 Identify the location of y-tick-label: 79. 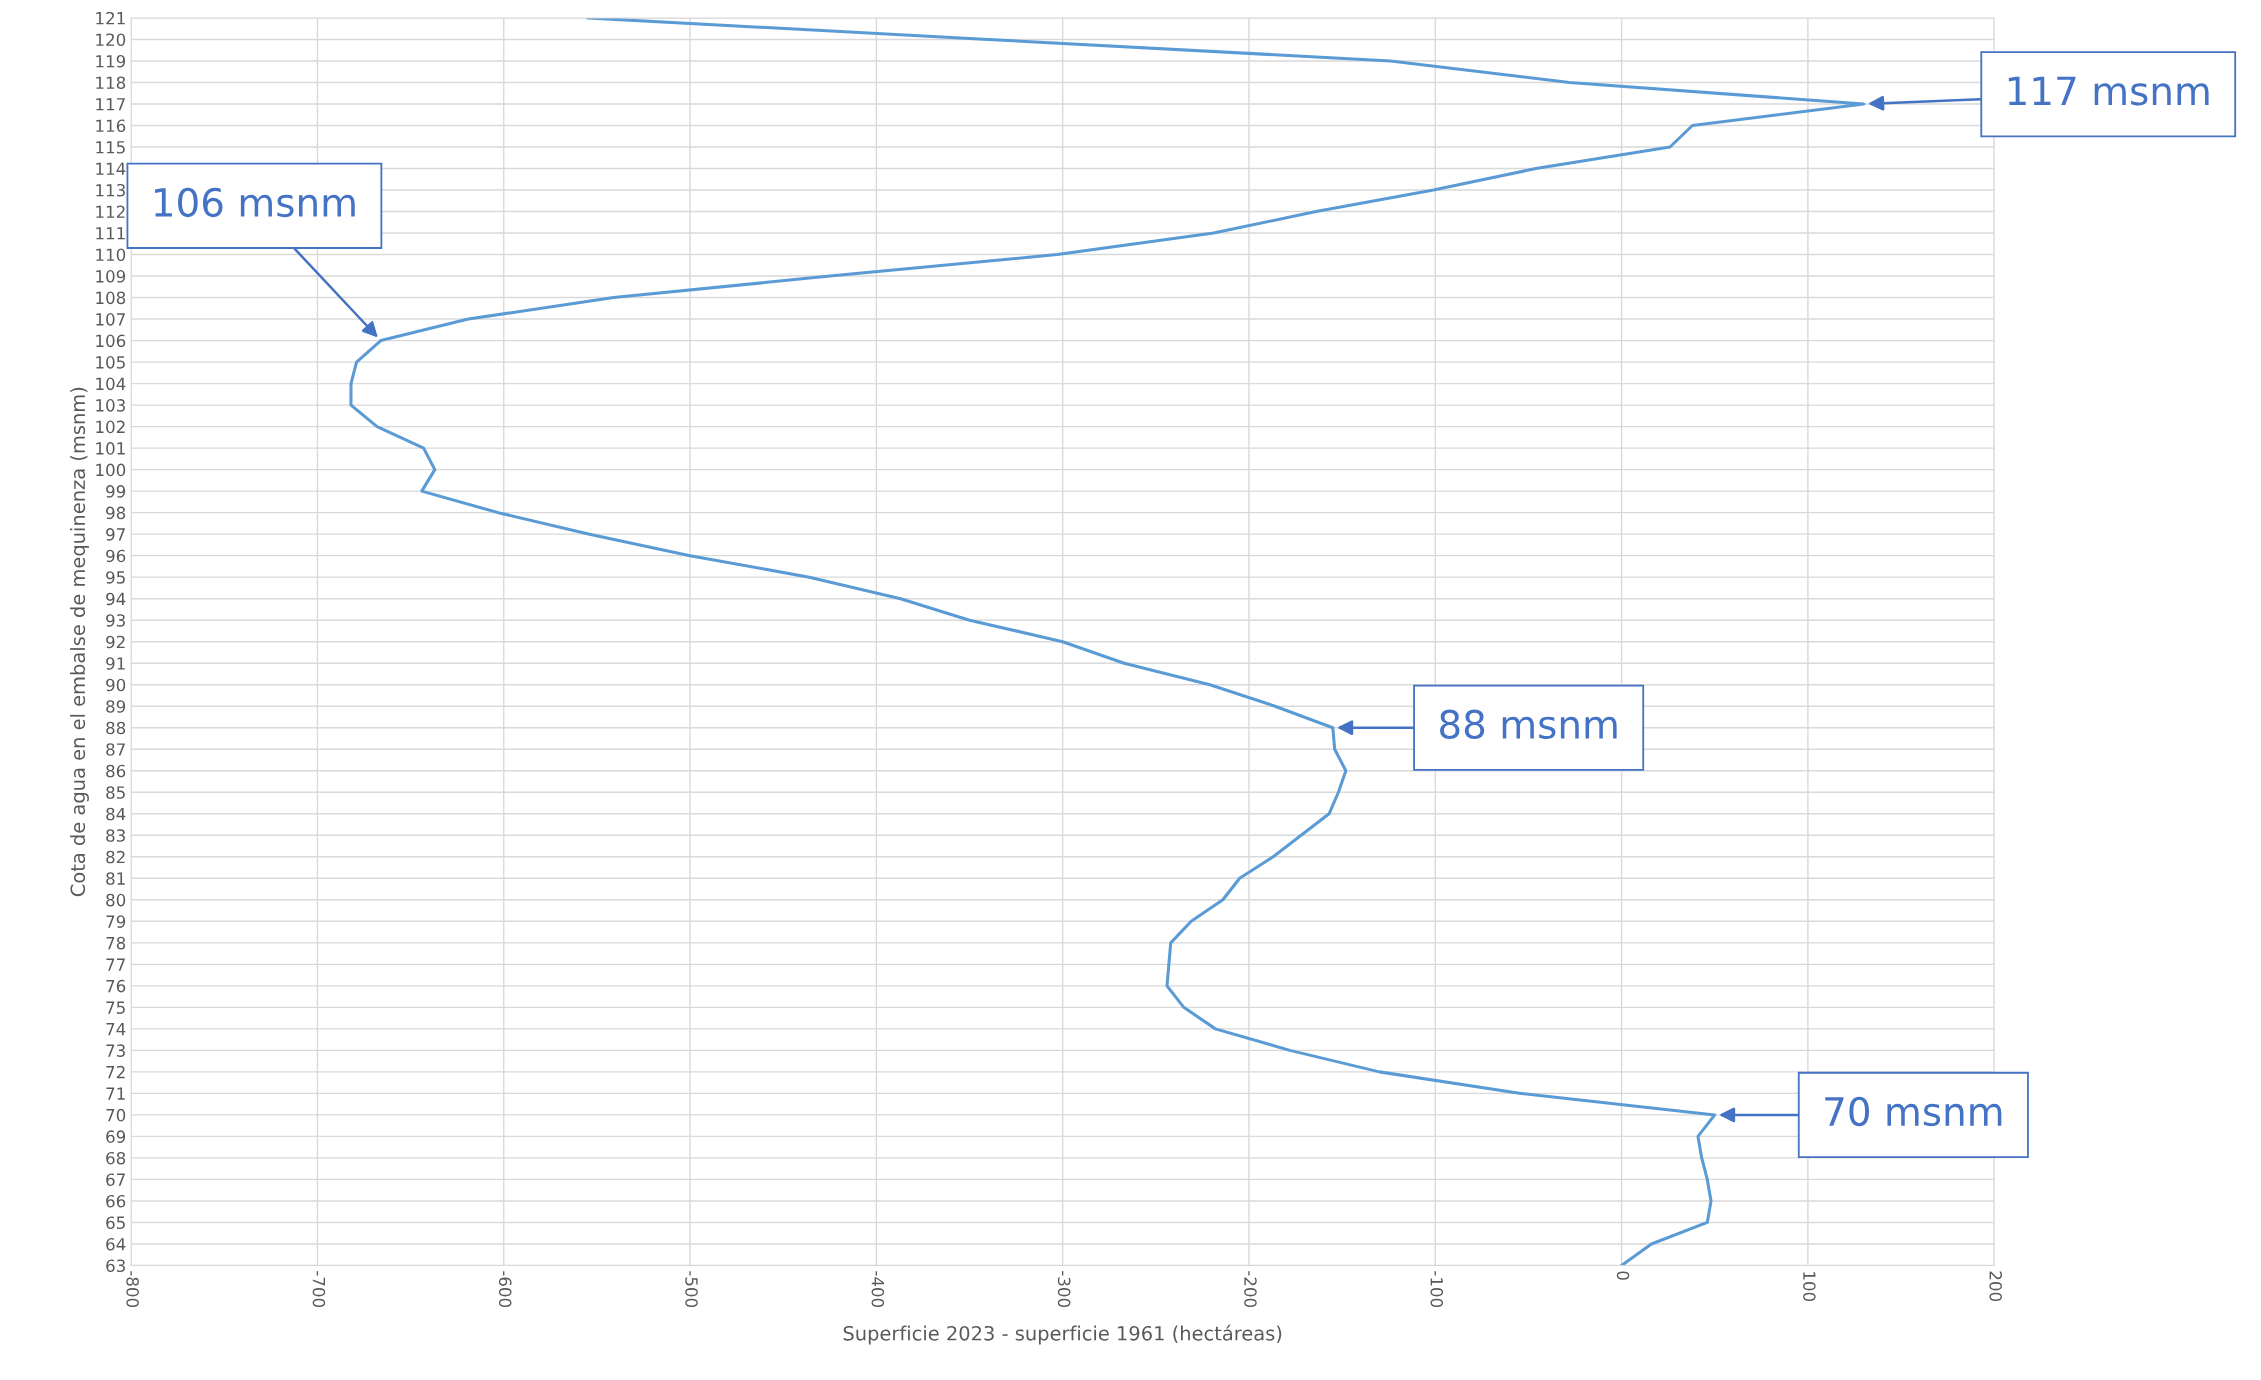
(116, 921).